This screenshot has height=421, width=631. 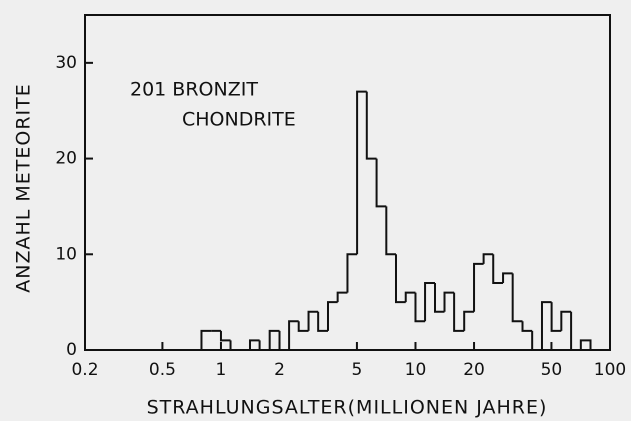 I want to click on y-tick-label: 20, so click(x=66, y=159).